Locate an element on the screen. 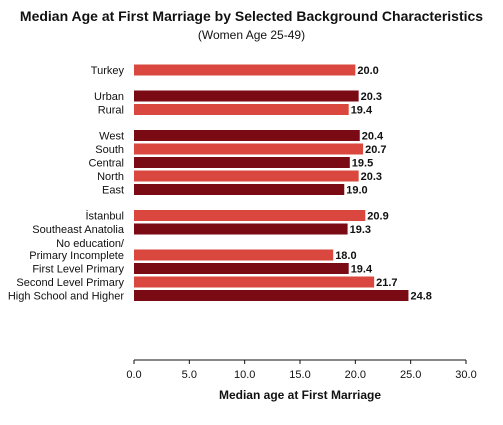  category-label: Rural is located at coordinates (111, 111).